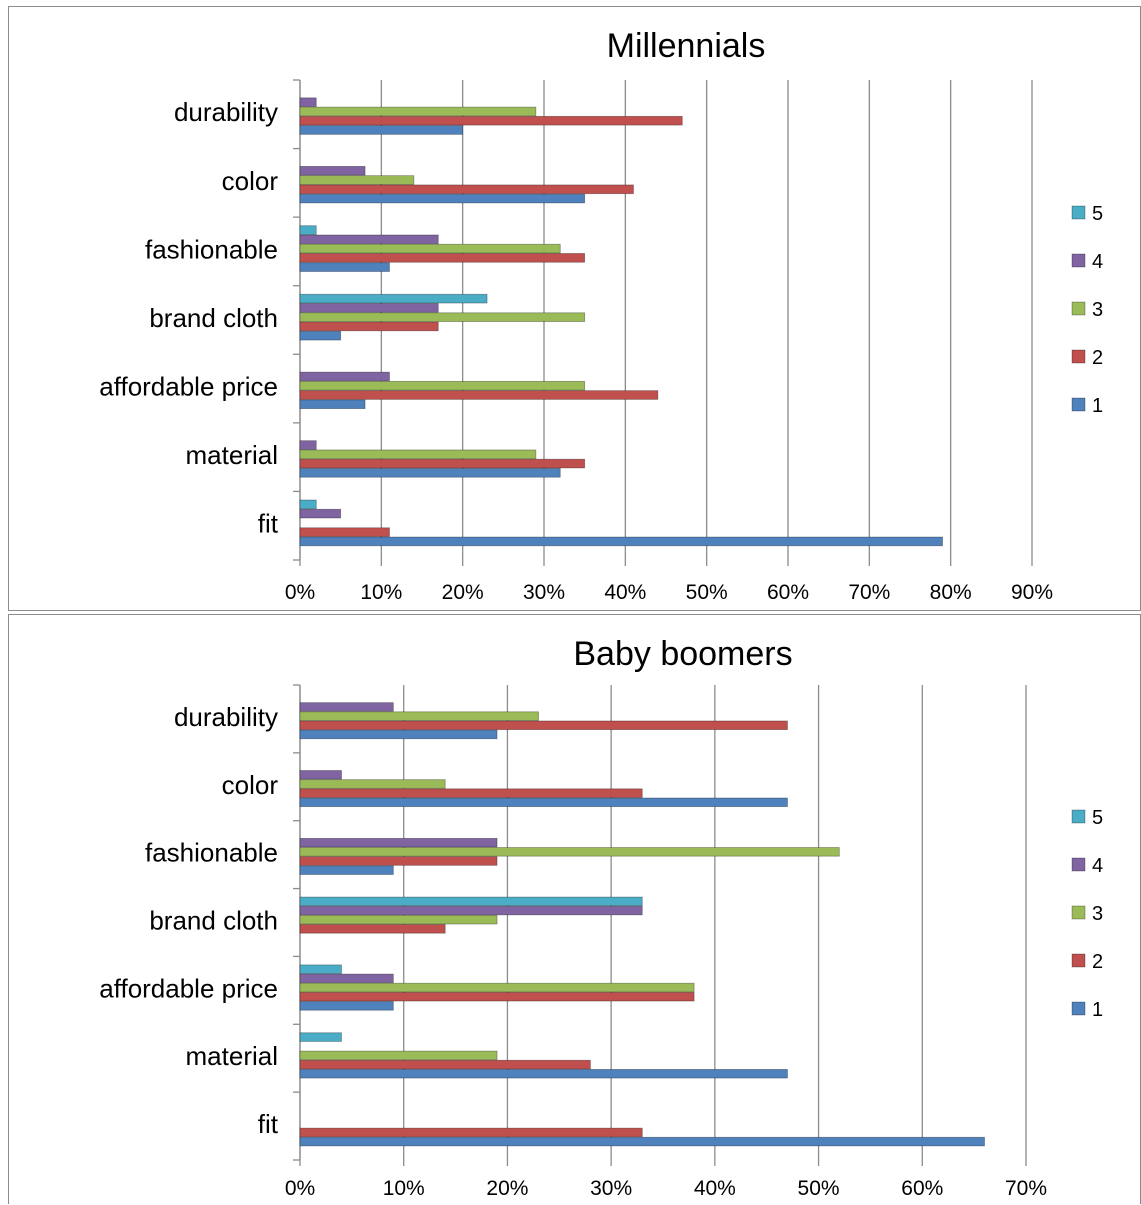 The image size is (1141, 1205). I want to click on category-label: brand cloth, so click(213, 920).